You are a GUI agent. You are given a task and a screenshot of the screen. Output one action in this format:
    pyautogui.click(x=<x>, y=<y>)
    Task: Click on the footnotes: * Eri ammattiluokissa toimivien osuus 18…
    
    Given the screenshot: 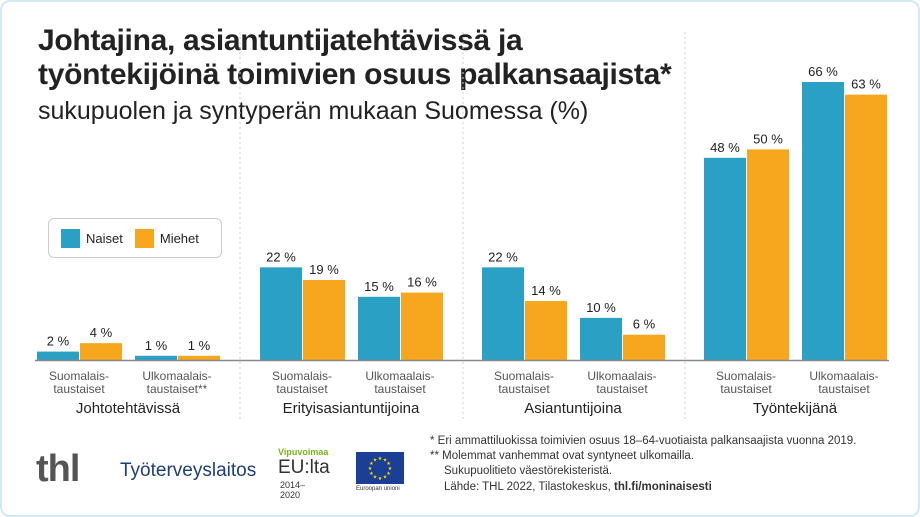 What is the action you would take?
    pyautogui.click(x=643, y=464)
    